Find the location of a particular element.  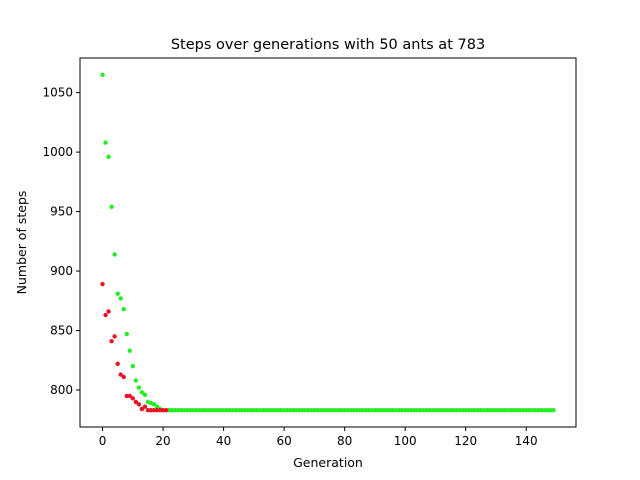

y-tick-label: 900 is located at coordinates (61, 271).